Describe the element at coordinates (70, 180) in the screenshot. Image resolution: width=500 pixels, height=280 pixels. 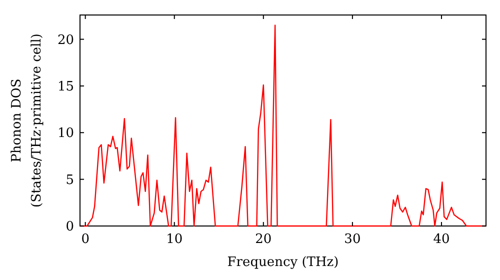
I see `y-tick-label: 5` at that location.